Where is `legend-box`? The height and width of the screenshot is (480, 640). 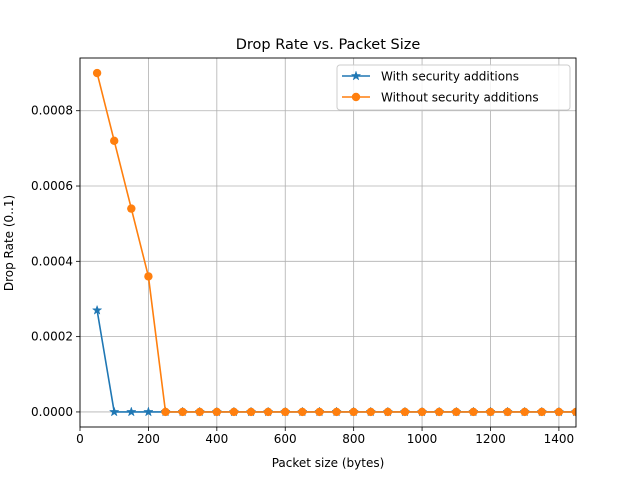 legend-box is located at coordinates (453, 87).